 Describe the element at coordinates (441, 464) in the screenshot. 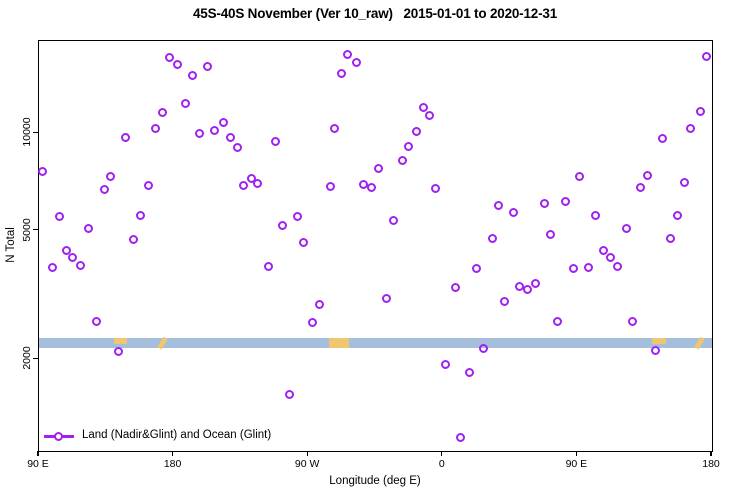

I see `x-tick-label: 0` at that location.